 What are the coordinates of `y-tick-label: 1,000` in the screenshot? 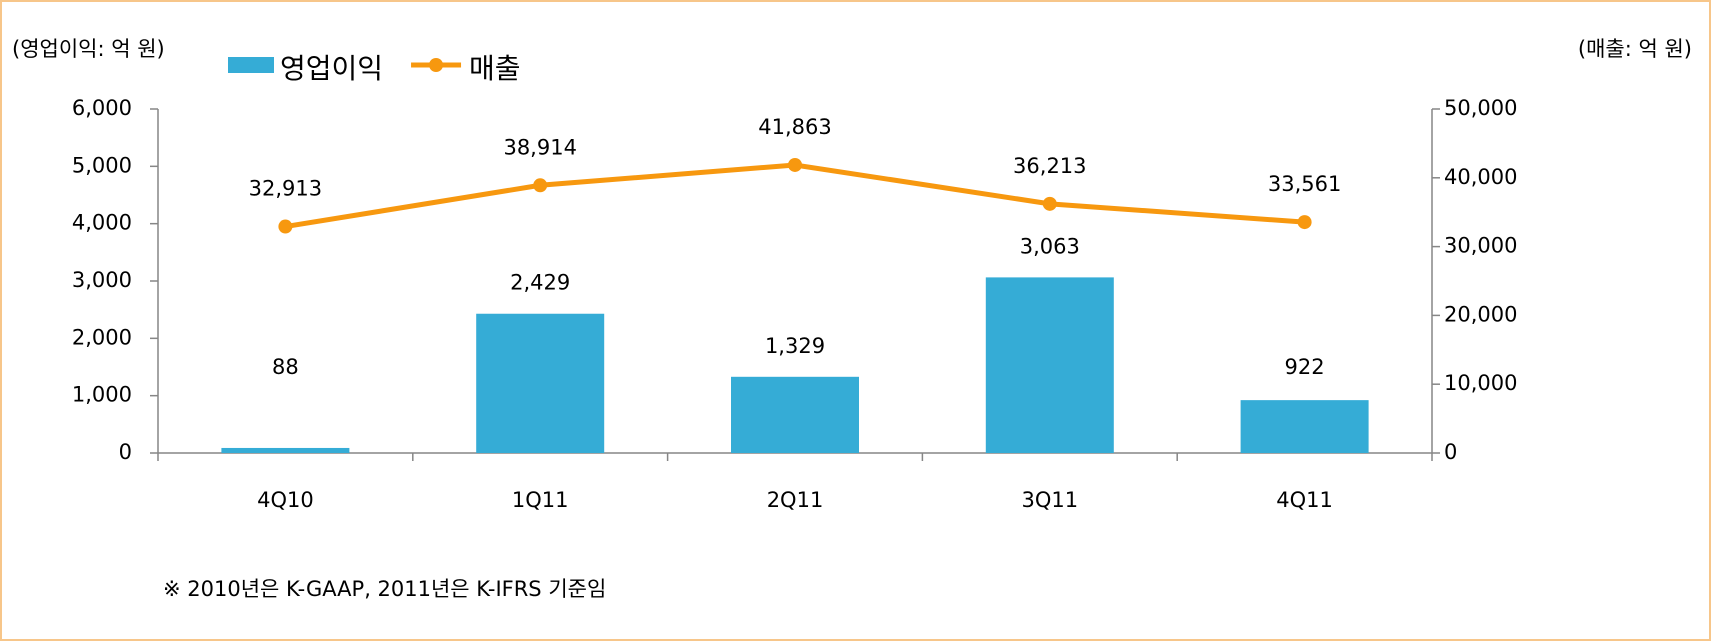 It's located at (102, 395).